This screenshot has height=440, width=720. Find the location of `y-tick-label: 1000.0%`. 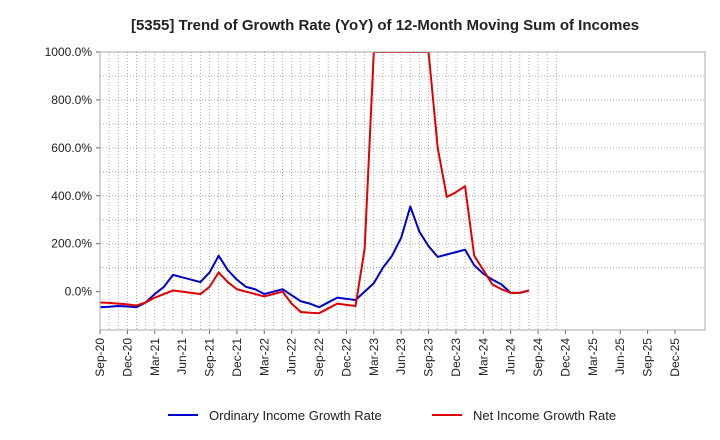

y-tick-label: 1000.0% is located at coordinates (69, 52).